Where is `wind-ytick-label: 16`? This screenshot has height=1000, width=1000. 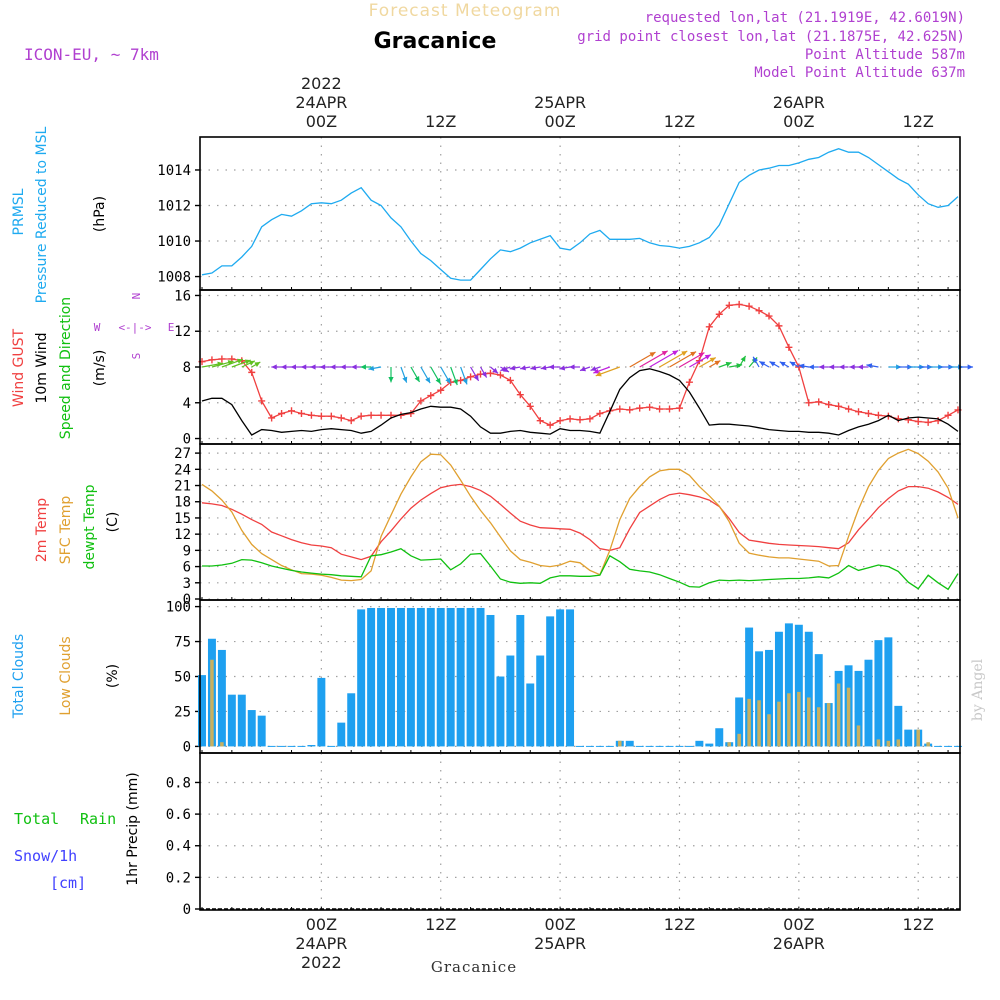
wind-ytick-label: 16 is located at coordinates (182, 296).